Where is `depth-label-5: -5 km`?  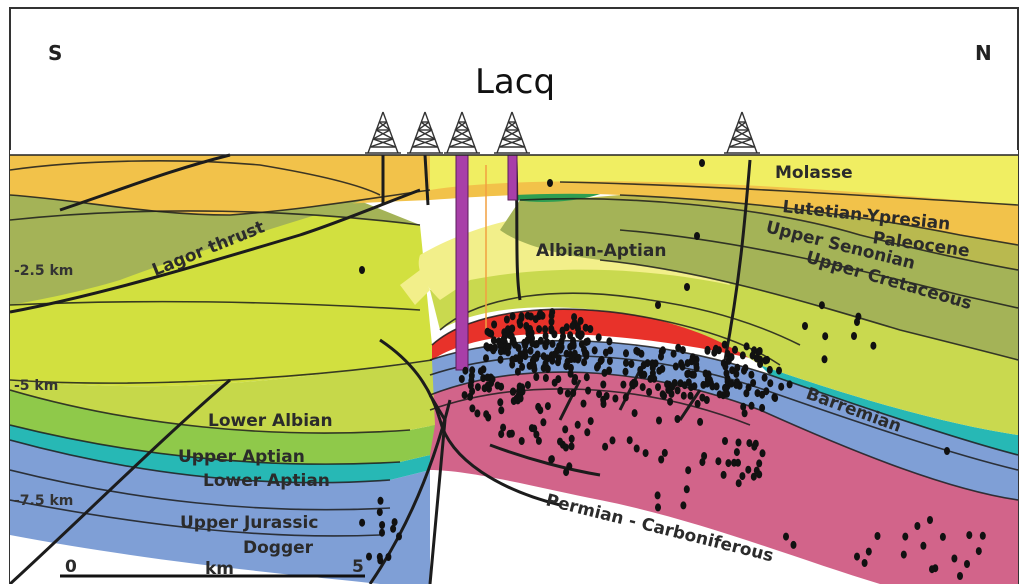 depth-label-5: -5 km is located at coordinates (36, 386).